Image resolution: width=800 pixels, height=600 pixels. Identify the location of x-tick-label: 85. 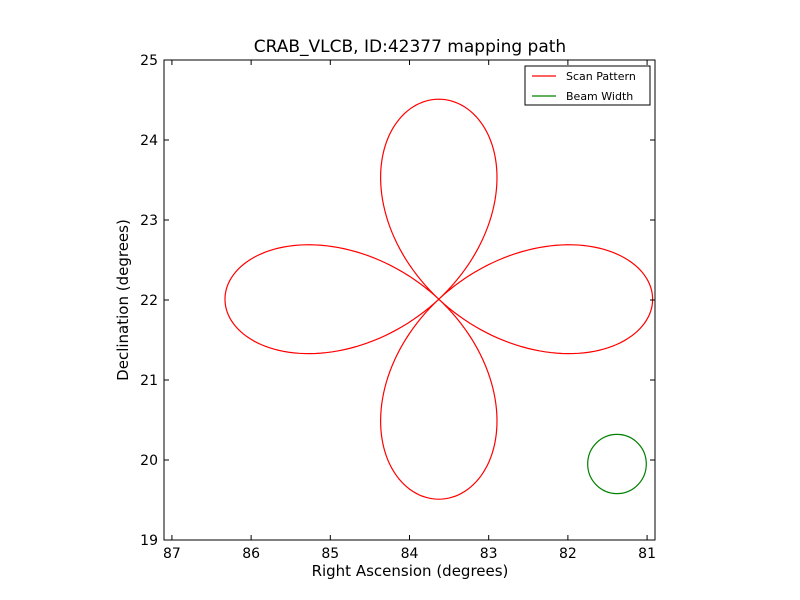
(330, 554).